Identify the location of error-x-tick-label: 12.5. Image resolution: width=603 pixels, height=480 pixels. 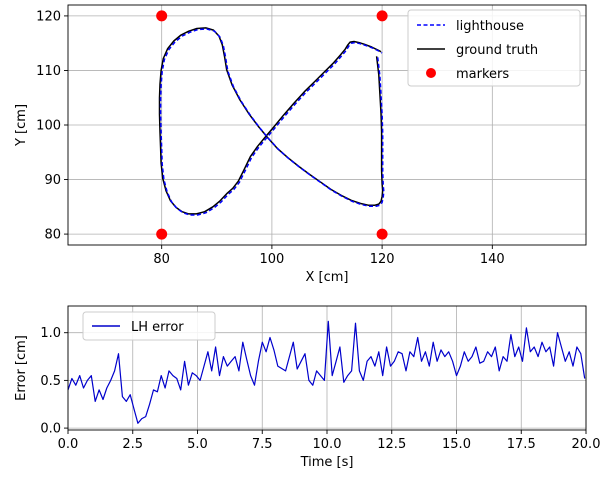
(391, 444).